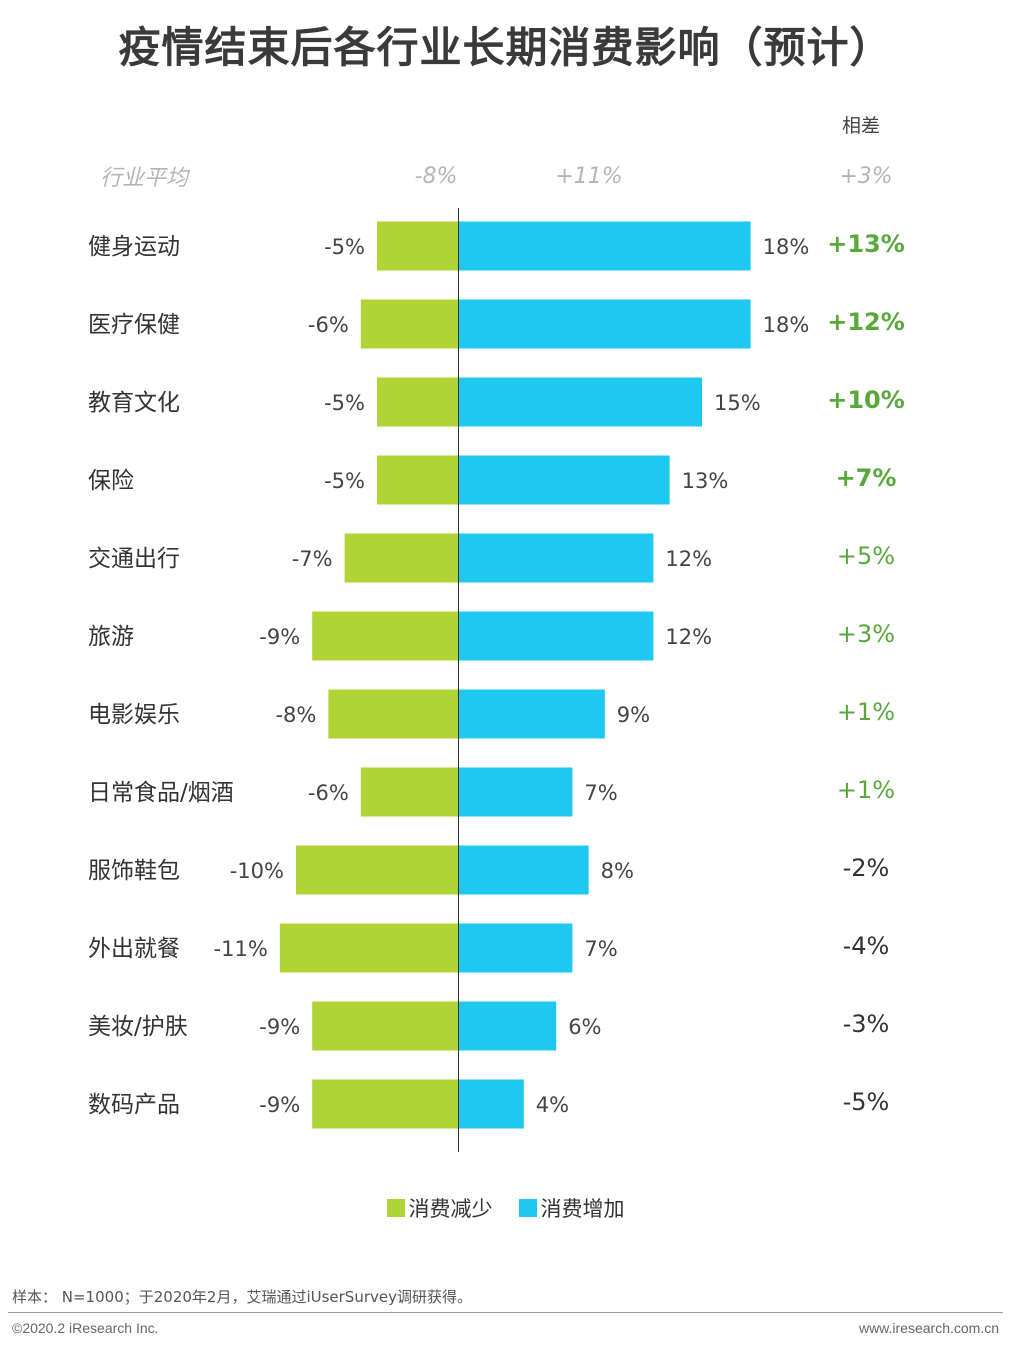 The width and height of the screenshot is (1011, 1350). What do you see at coordinates (134, 247) in the screenshot?
I see `category-label: 健身运动` at bounding box center [134, 247].